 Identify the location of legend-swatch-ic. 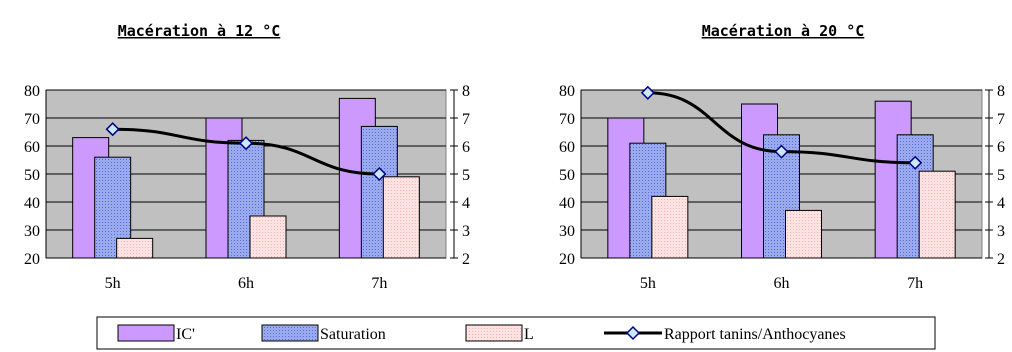
(146, 333).